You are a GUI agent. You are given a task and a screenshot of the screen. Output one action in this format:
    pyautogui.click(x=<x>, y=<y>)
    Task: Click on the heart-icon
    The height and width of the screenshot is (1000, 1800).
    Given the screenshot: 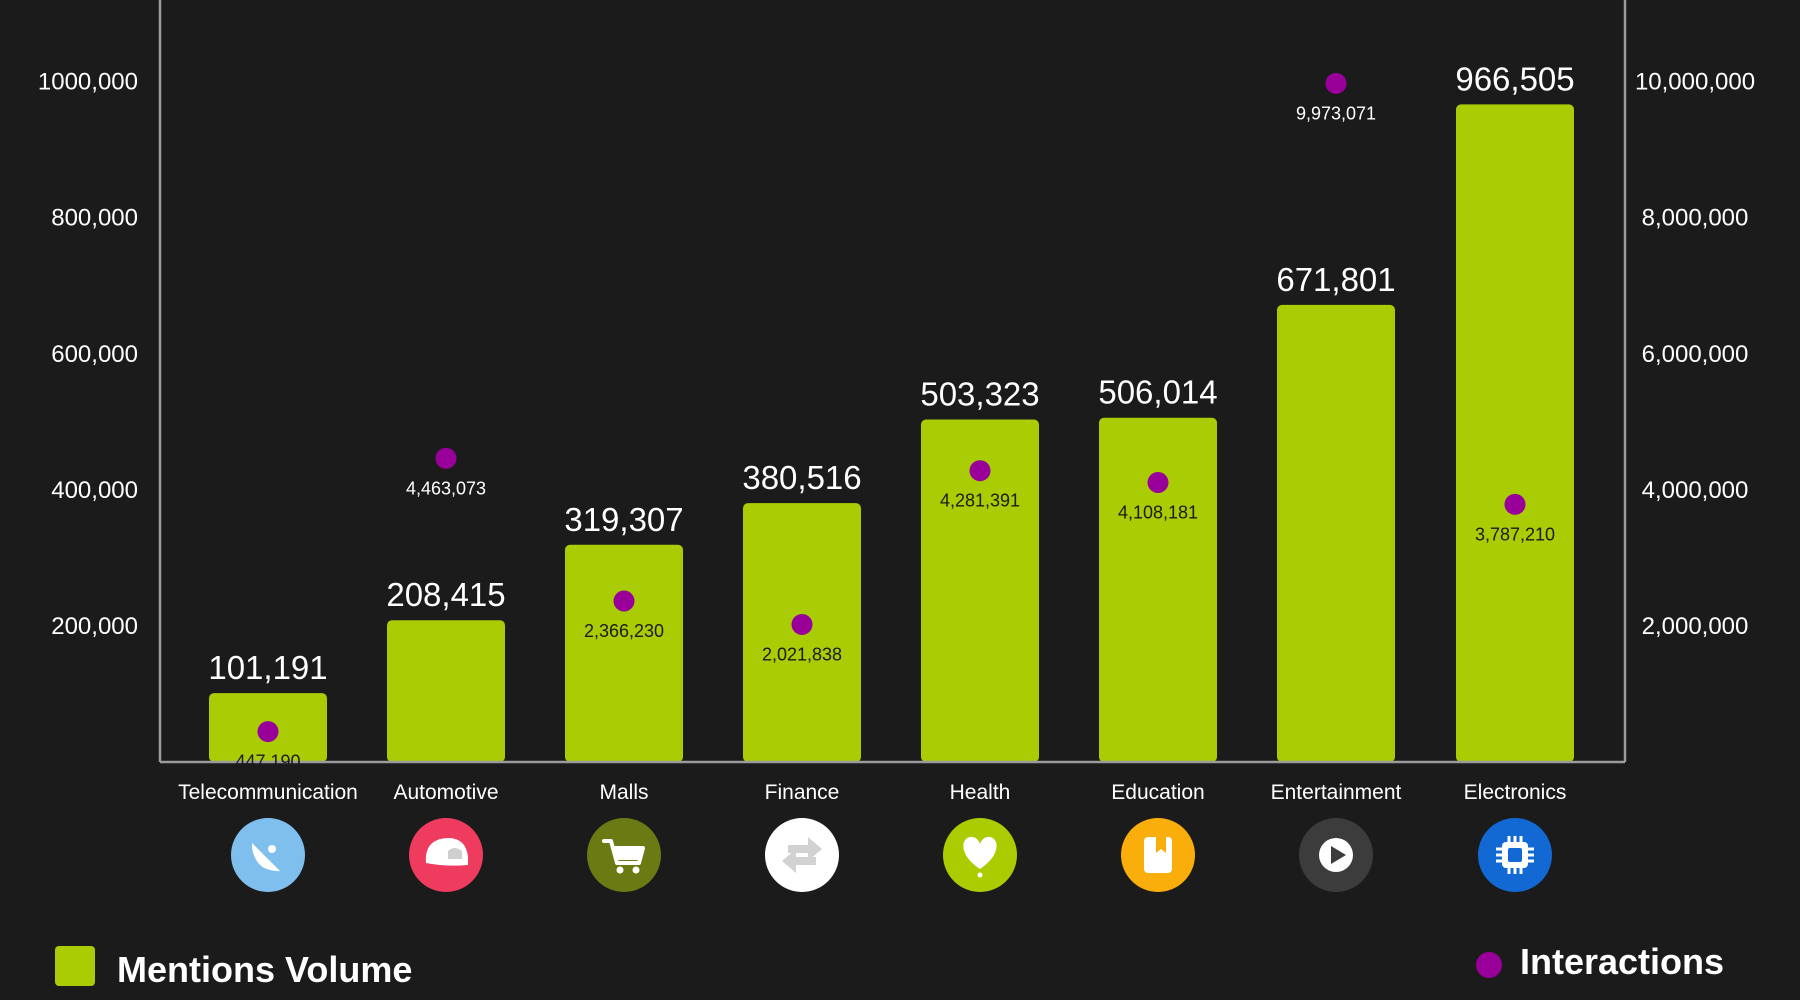 What is the action you would take?
    pyautogui.click(x=980, y=855)
    